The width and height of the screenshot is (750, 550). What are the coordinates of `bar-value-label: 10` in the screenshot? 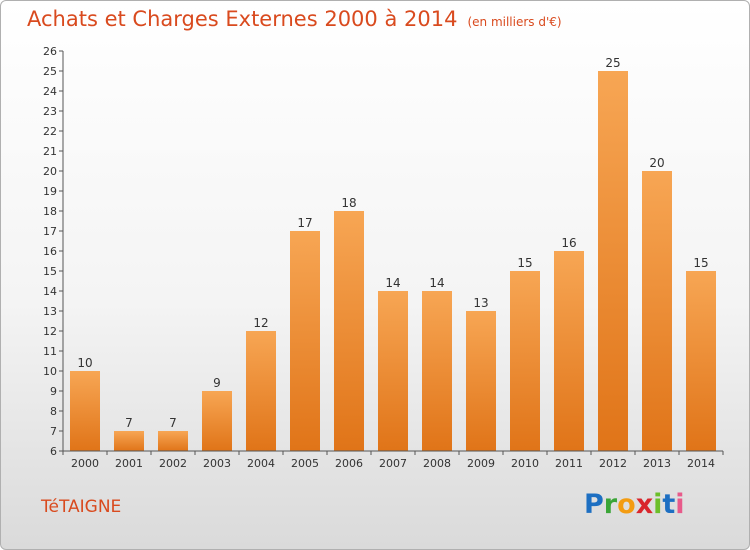 It's located at (84, 363).